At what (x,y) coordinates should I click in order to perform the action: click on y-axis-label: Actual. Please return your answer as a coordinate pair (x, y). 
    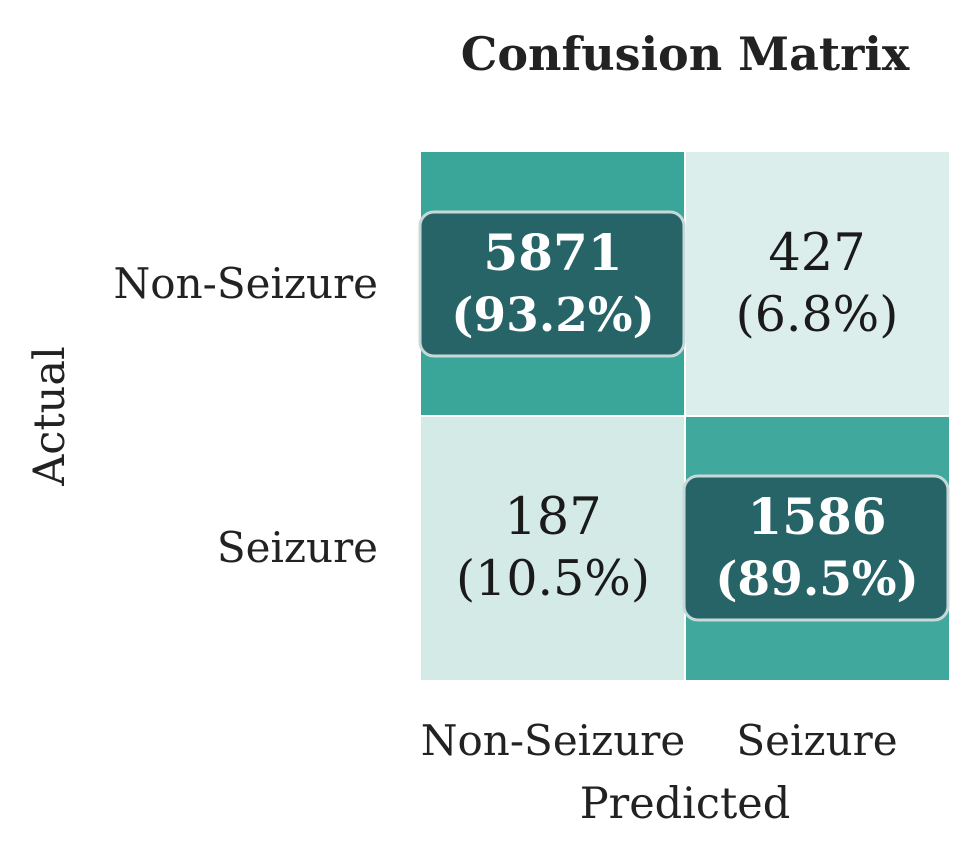
    Looking at the image, I should click on (50, 416).